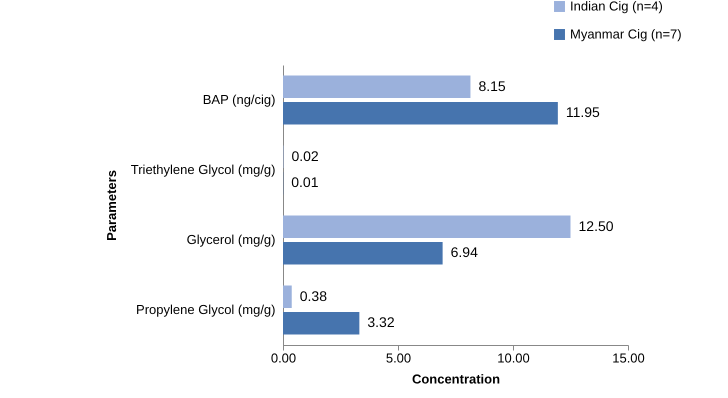 This screenshot has height=398, width=728. I want to click on data-label: 0.01, so click(305, 182).